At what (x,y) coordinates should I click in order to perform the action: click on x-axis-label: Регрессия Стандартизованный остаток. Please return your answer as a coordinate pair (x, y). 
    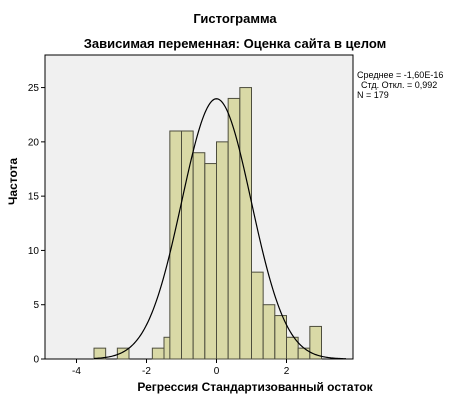
    Looking at the image, I should click on (255, 387).